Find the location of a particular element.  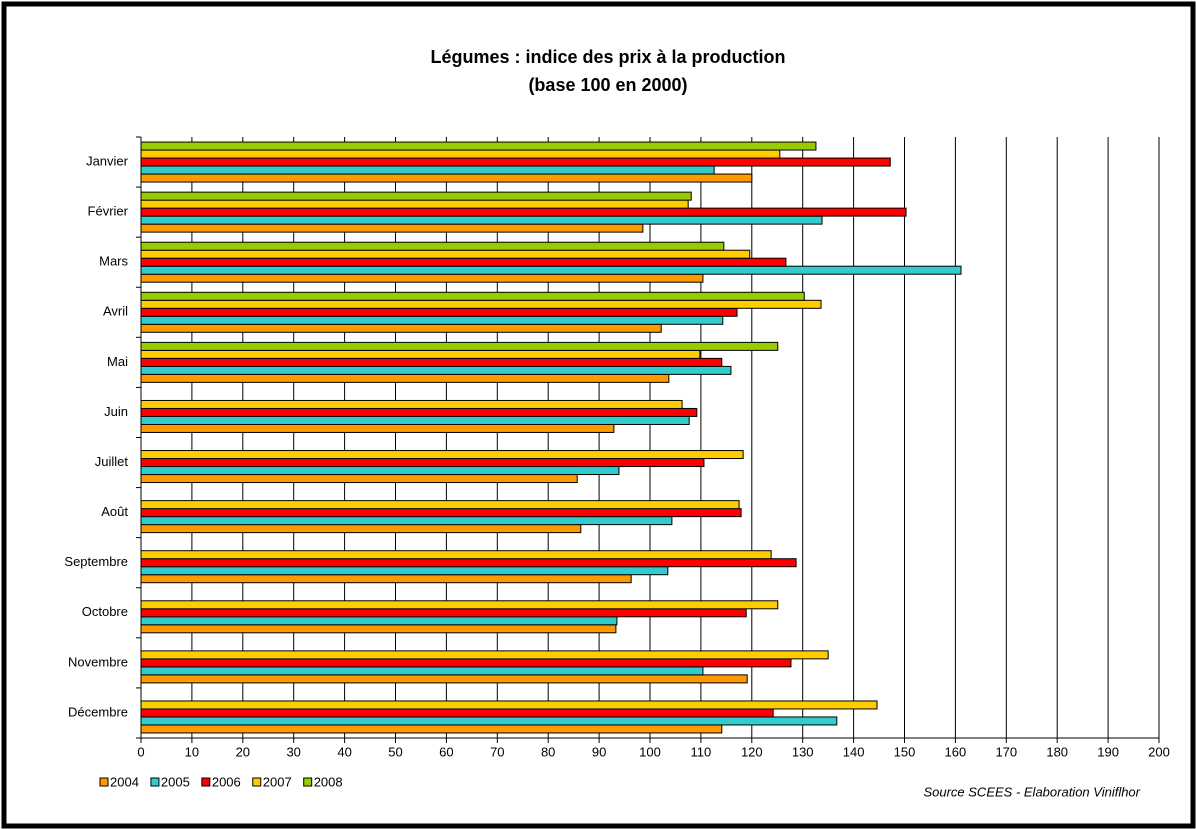

x-tick-label: 90 is located at coordinates (599, 751).